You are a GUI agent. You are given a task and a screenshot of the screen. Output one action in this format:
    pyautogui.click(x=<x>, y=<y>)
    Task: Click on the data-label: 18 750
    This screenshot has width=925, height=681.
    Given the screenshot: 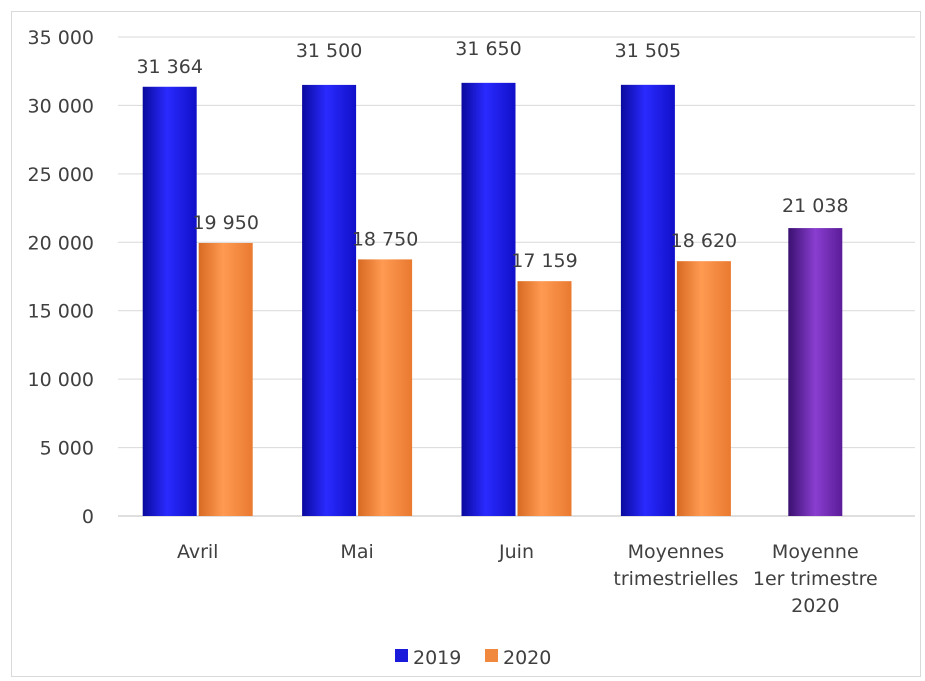 What is the action you would take?
    pyautogui.click(x=385, y=239)
    